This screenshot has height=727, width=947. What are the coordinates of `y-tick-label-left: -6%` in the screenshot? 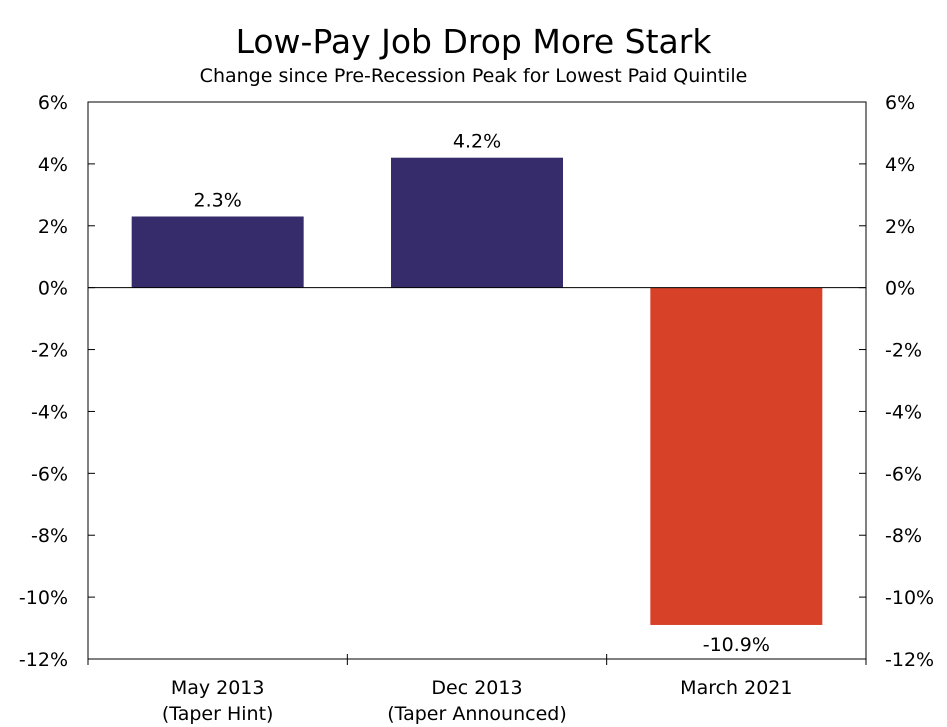 It's located at (49, 474).